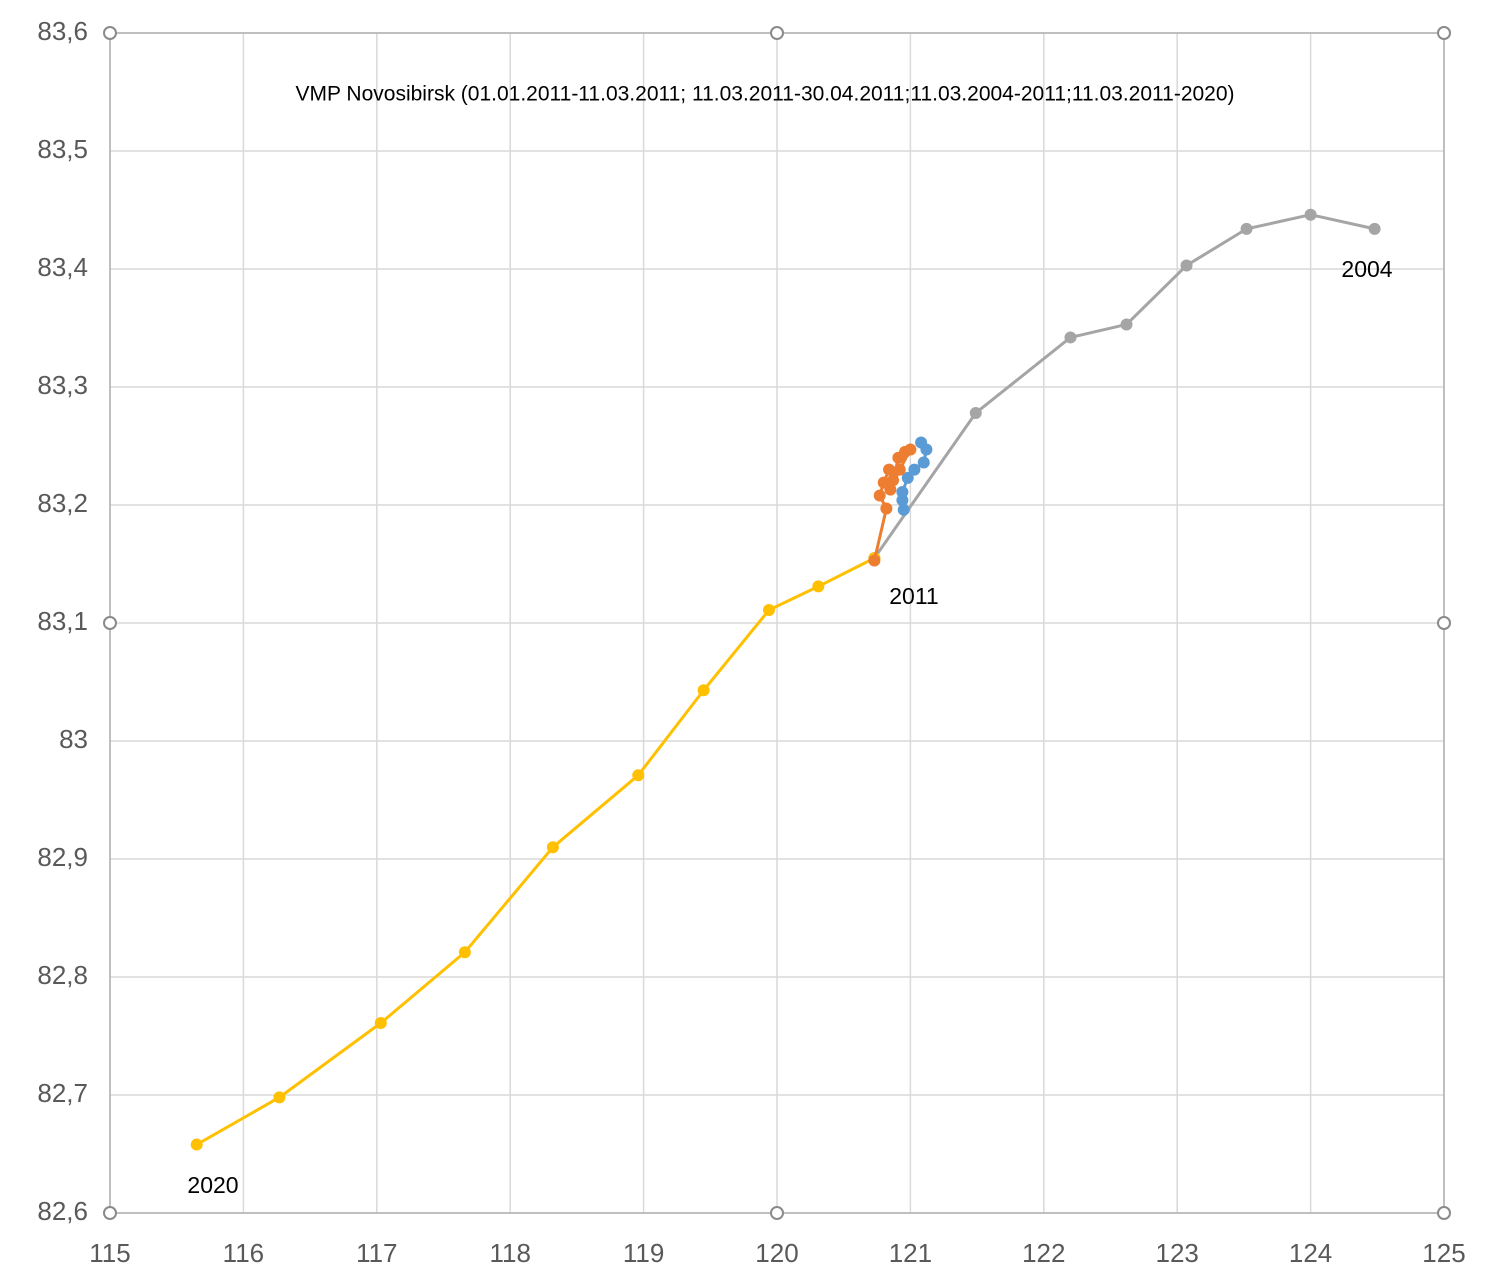 The height and width of the screenshot is (1279, 1499). What do you see at coordinates (243, 1253) in the screenshot?
I see `x-tick-label: 116` at bounding box center [243, 1253].